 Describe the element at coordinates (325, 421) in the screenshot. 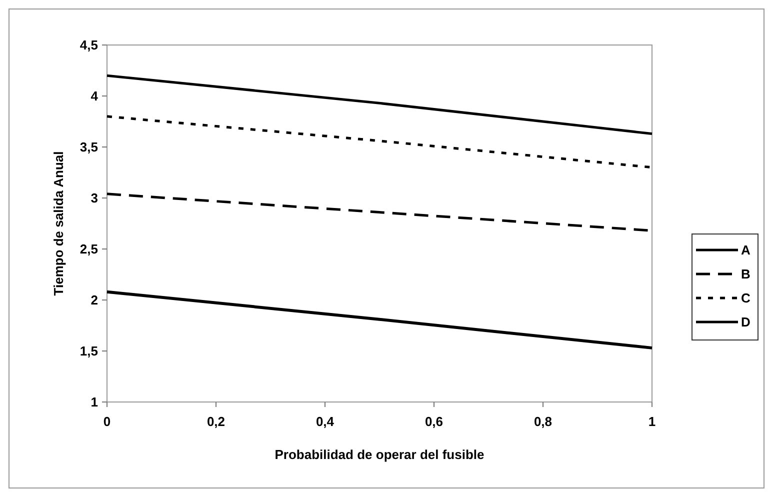

I see `x-tick-label: 0,4` at that location.